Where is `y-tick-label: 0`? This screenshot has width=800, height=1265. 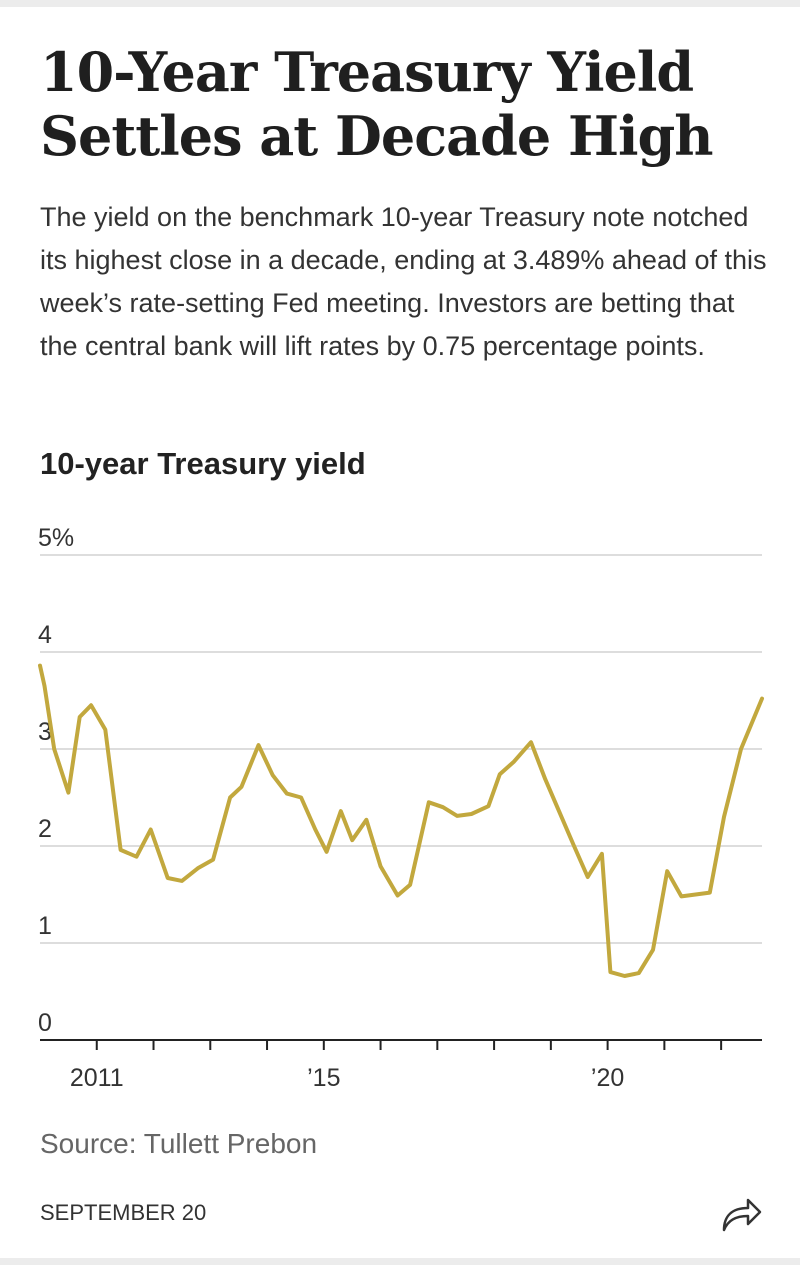 y-tick-label: 0 is located at coordinates (45, 1023).